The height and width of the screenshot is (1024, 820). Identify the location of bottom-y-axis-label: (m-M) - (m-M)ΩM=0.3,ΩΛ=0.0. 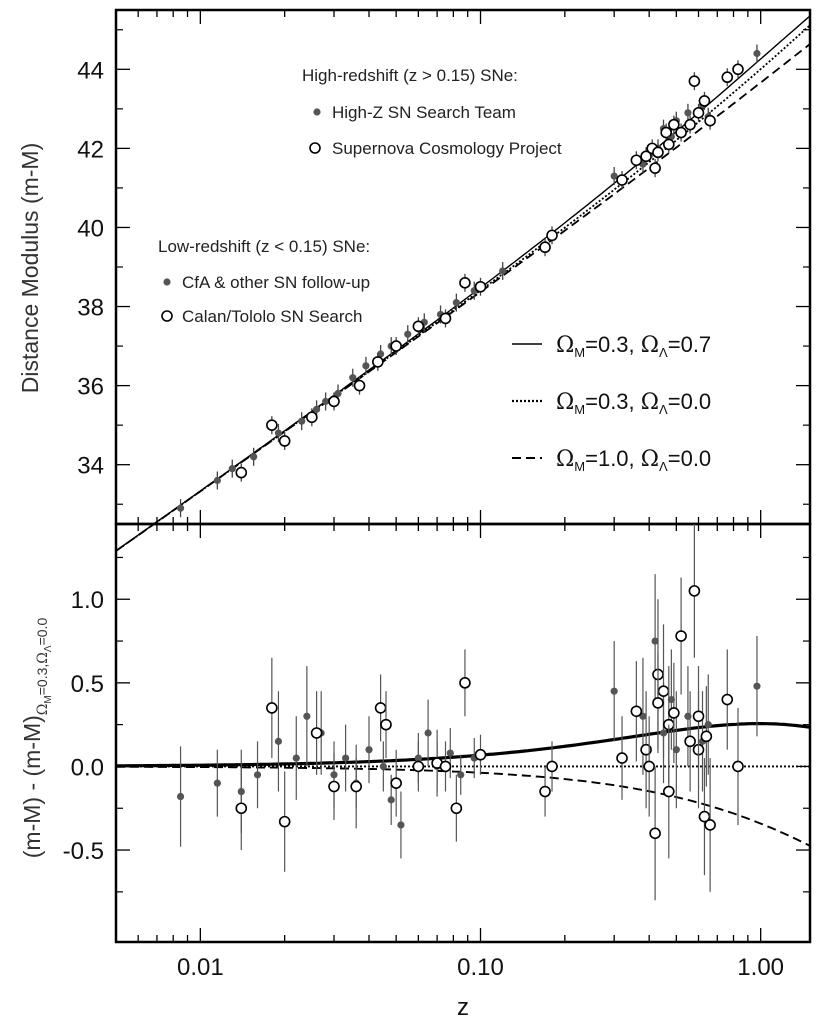
(36, 738).